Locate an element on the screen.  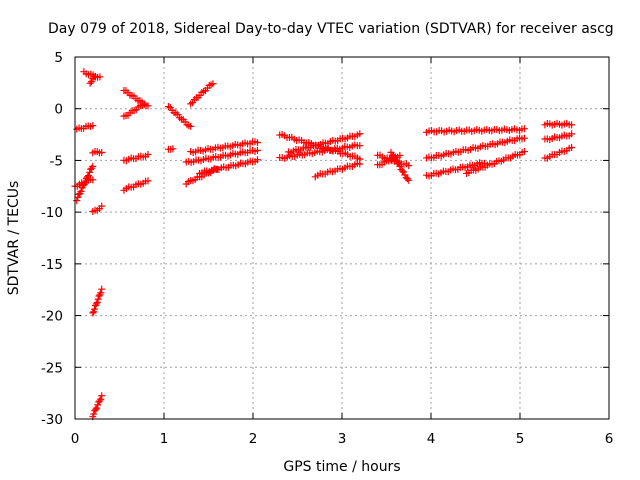
y-tick-label: -5 is located at coordinates (56, 161).